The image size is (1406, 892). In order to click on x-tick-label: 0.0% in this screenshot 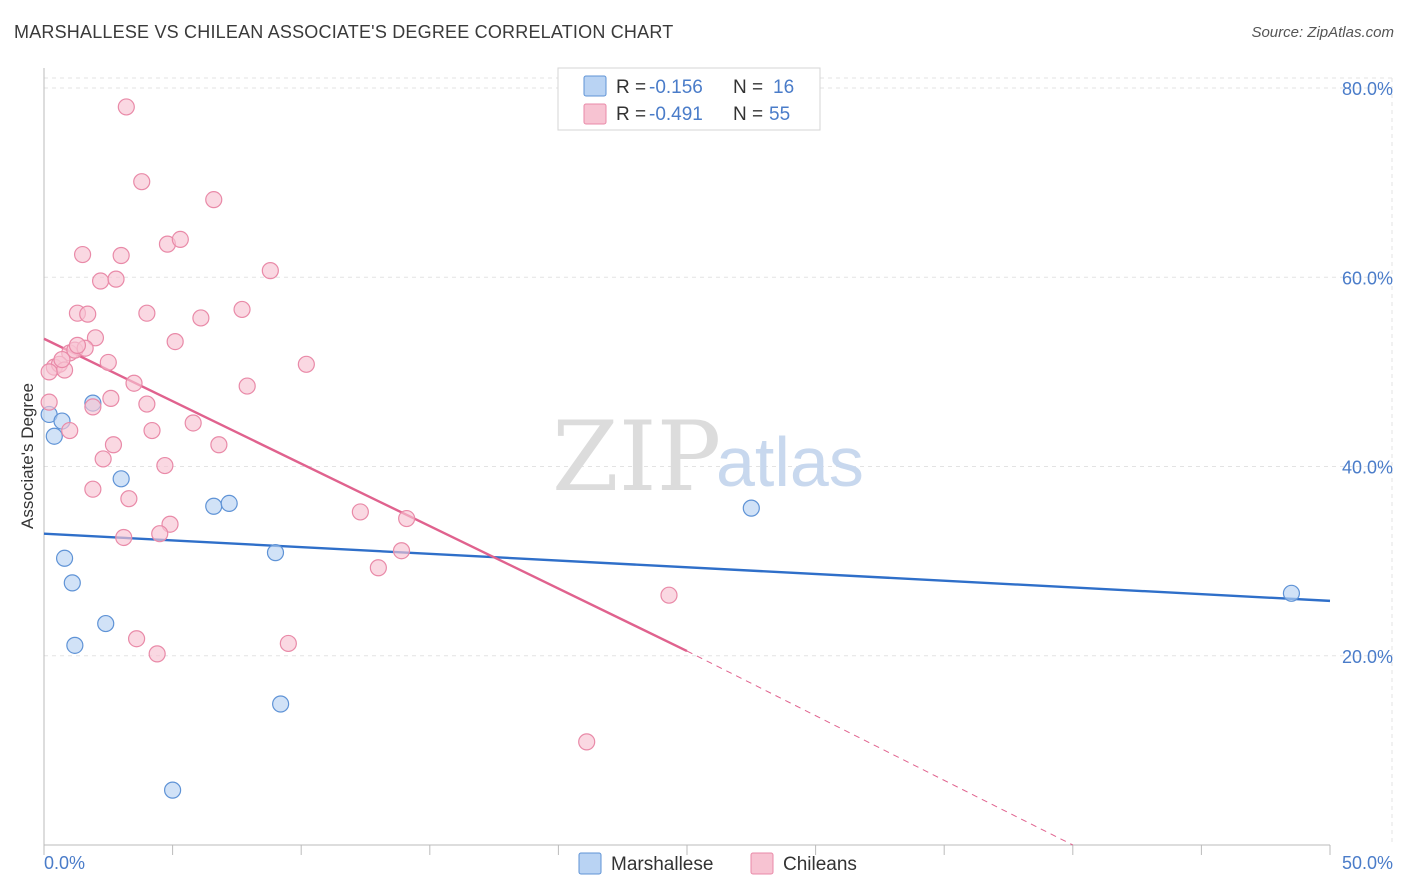, I will do `click(64, 863)`.